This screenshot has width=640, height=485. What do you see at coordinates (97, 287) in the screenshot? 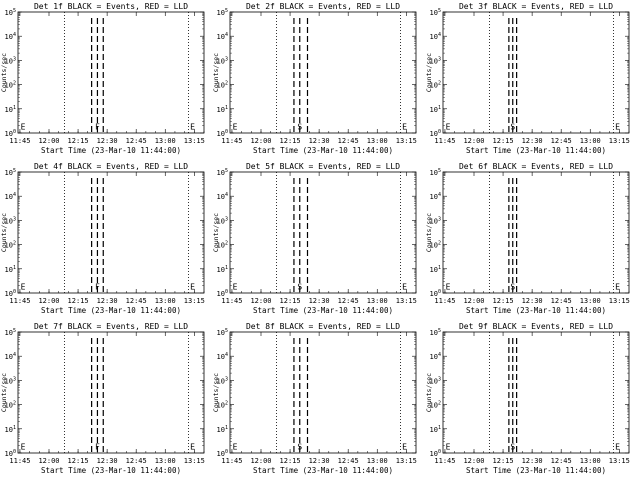
I see `flare-label-center: F` at bounding box center [97, 287].